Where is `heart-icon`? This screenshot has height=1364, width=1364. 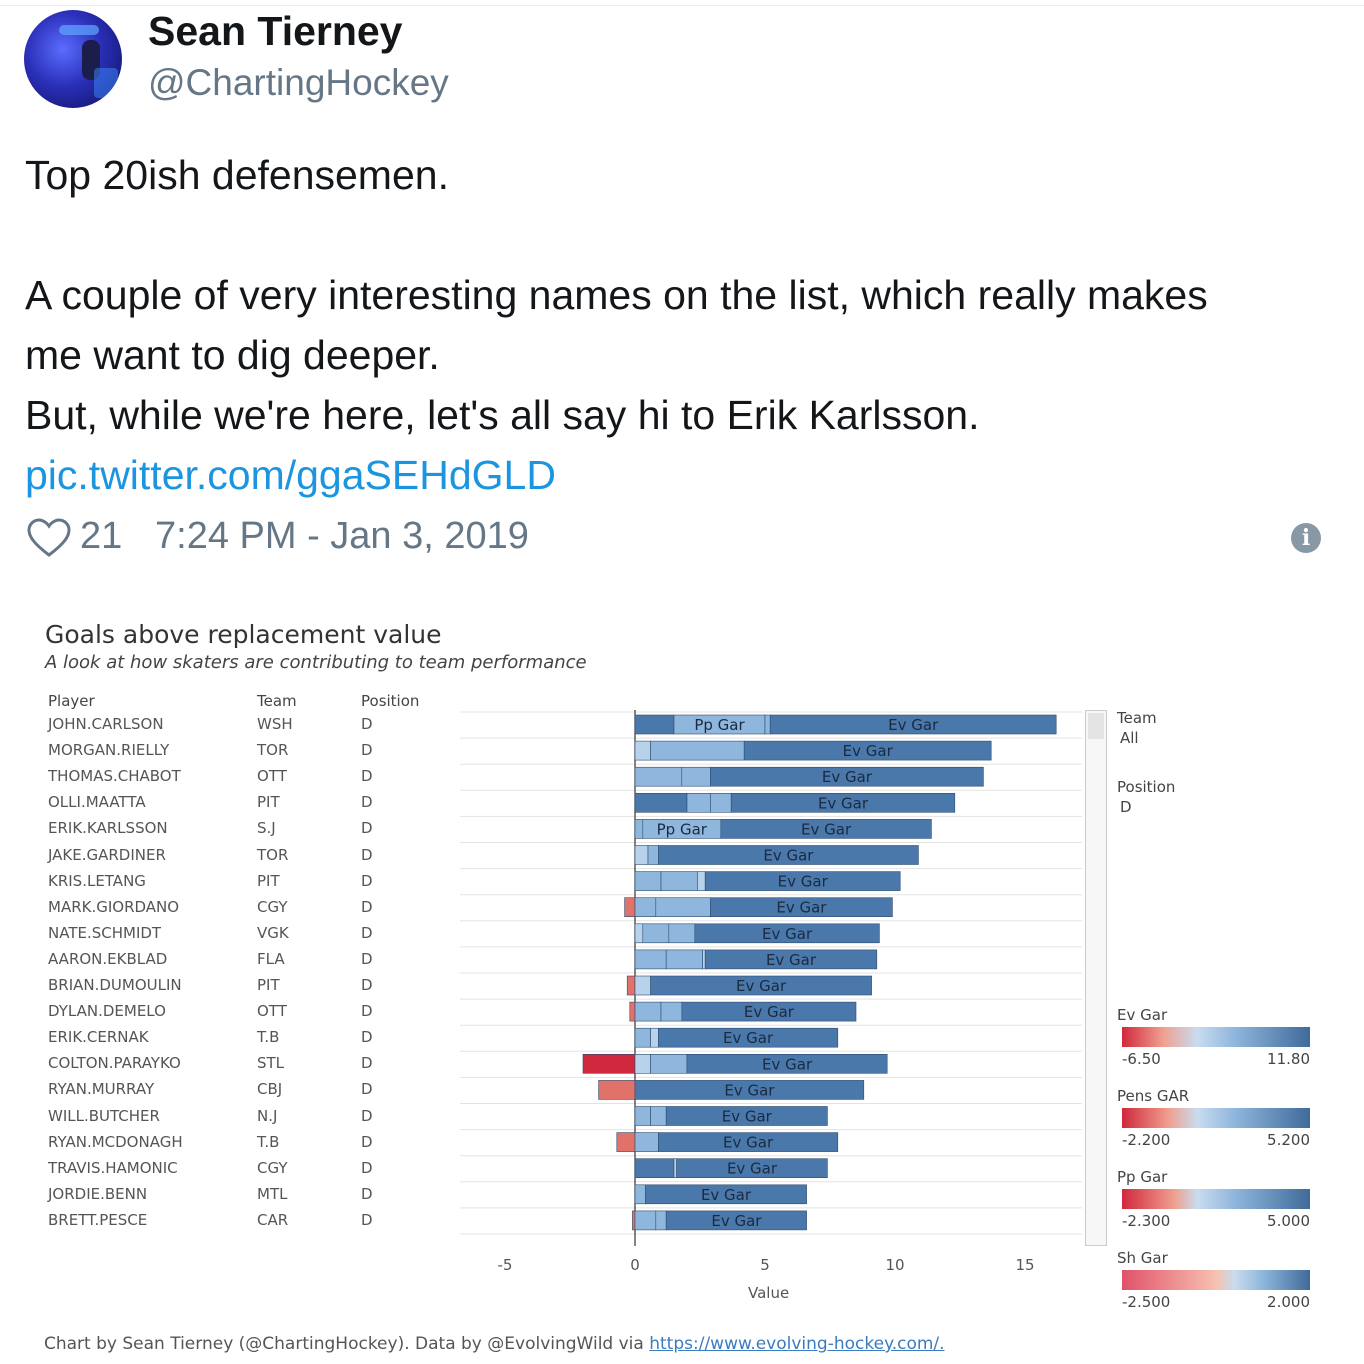 heart-icon is located at coordinates (49, 538).